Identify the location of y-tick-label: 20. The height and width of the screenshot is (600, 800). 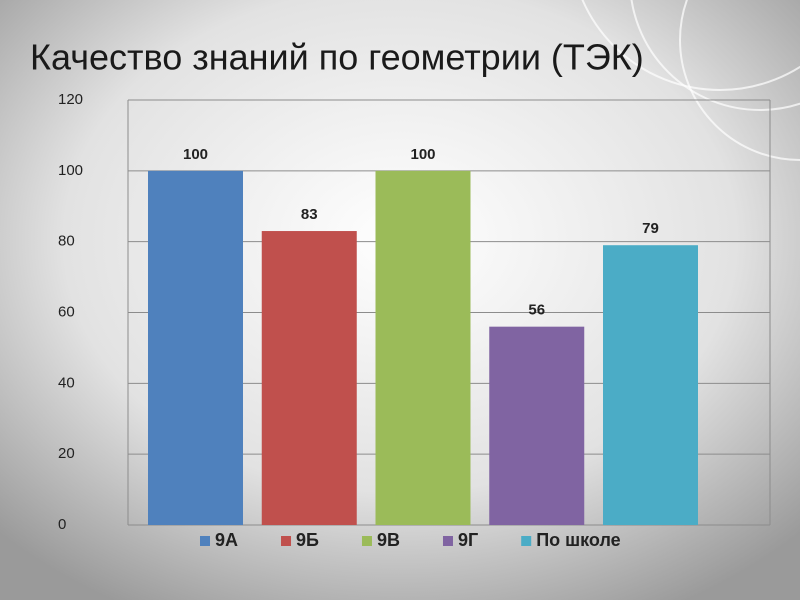
(66, 453).